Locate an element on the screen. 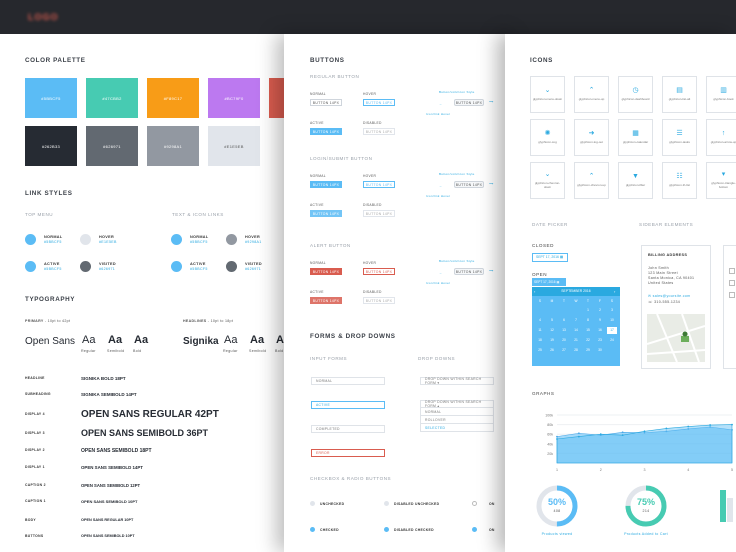 Image resolution: width=736 pixels, height=552 pixels. chevron-up-icon: ⌃ is located at coordinates (591, 177).